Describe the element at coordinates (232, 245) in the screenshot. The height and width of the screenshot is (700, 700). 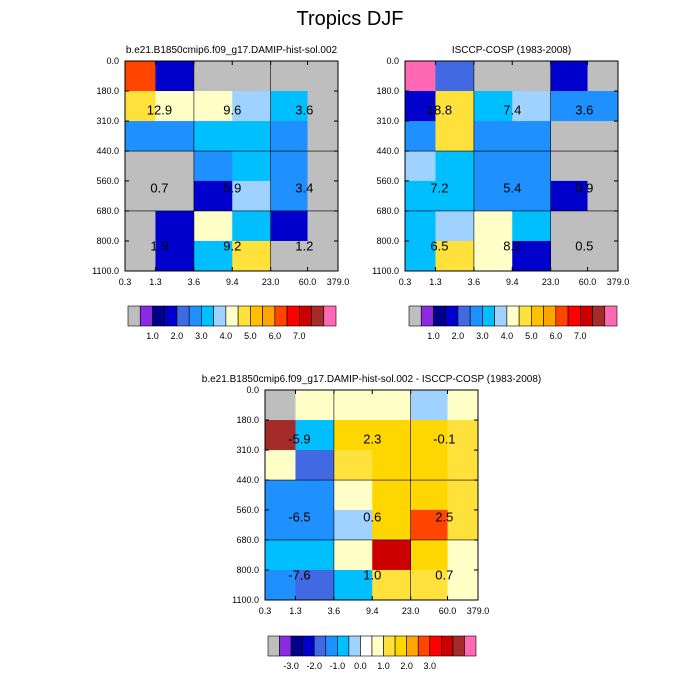
I see `block-value-label: 9.2` at that location.